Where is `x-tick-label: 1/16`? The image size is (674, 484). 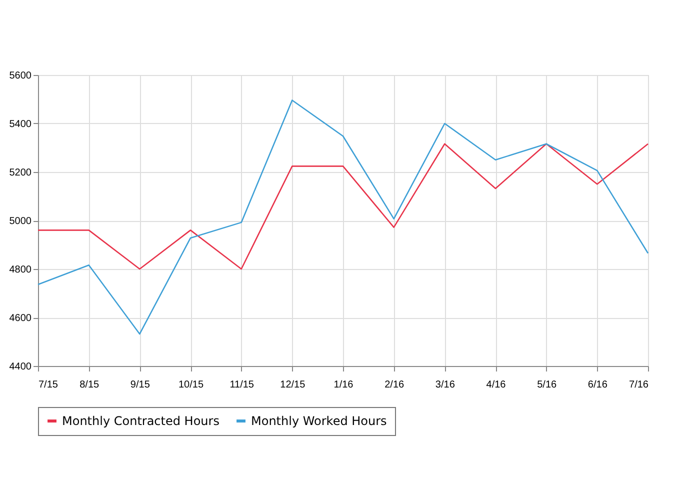
x-tick-label: 1/16 is located at coordinates (344, 385).